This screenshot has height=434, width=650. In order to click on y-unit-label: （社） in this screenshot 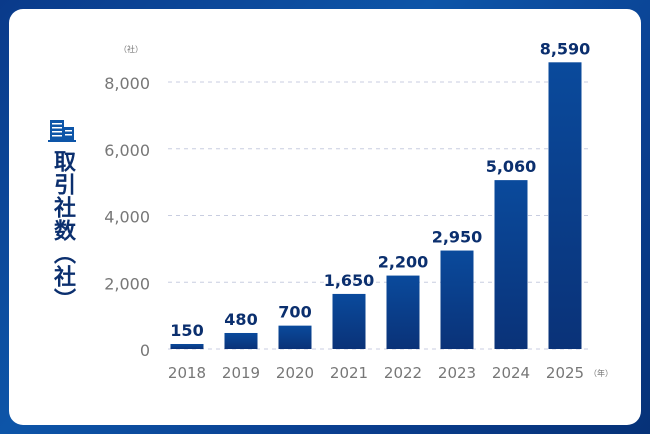, I will do `click(131, 49)`.